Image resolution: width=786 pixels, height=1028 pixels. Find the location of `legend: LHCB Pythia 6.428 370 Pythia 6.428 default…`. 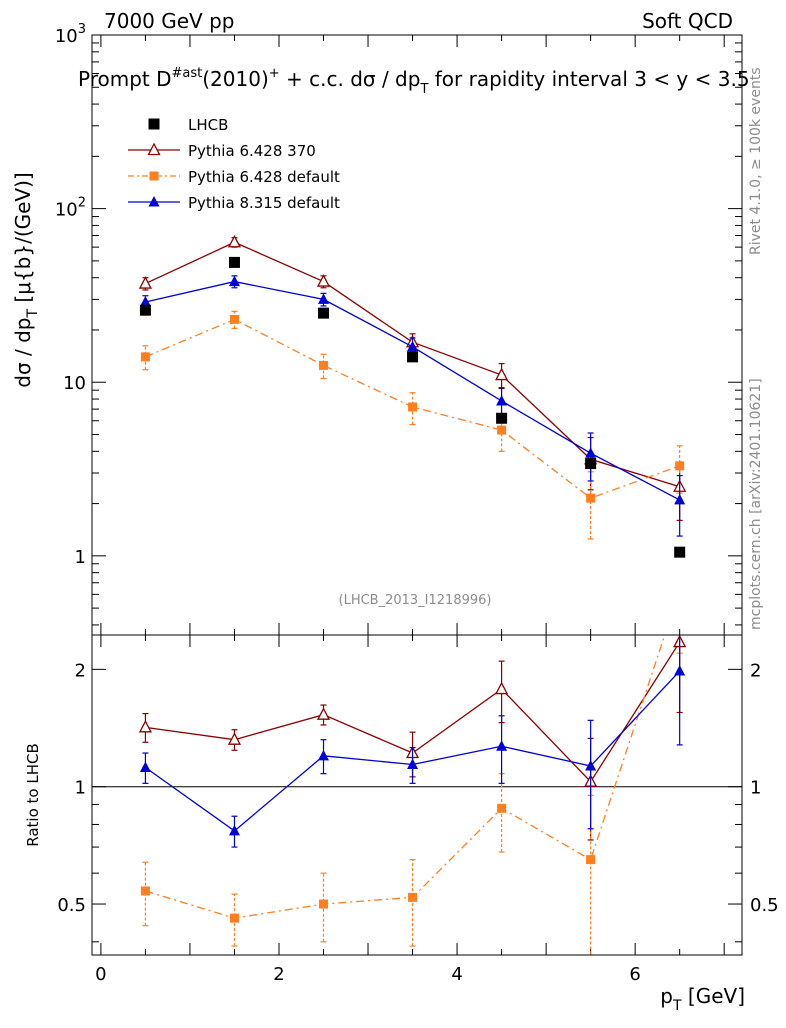

legend: LHCB Pythia 6.428 370 Pythia 6.428 default… is located at coordinates (234, 164).